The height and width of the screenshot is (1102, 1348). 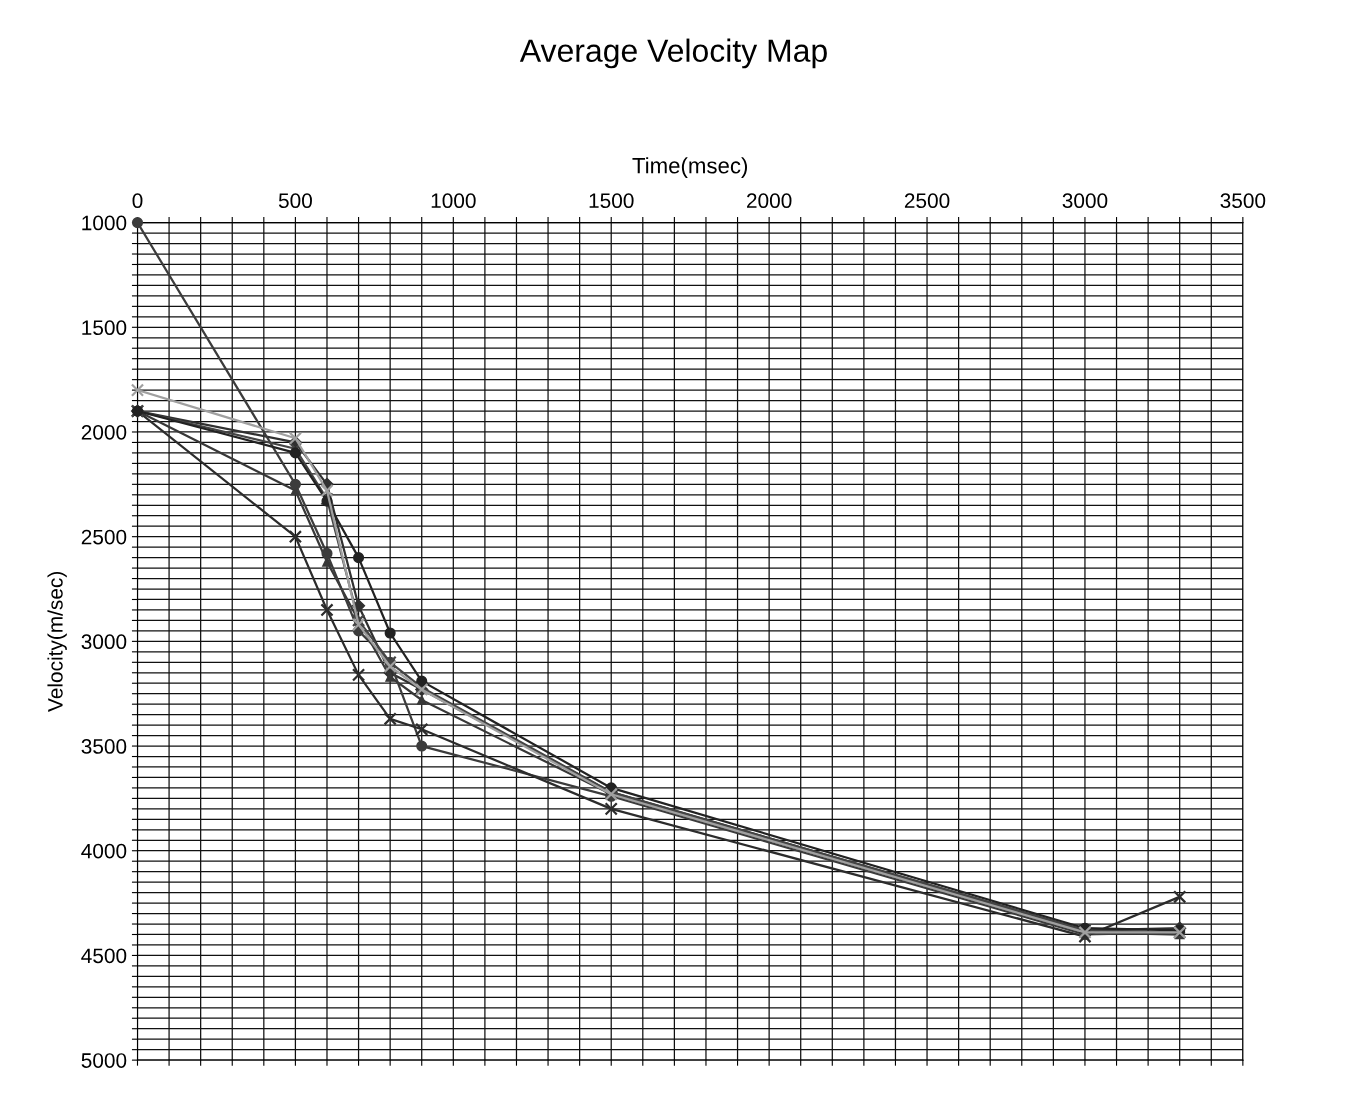 What do you see at coordinates (104, 746) in the screenshot?
I see `y-tick-label: 3500` at bounding box center [104, 746].